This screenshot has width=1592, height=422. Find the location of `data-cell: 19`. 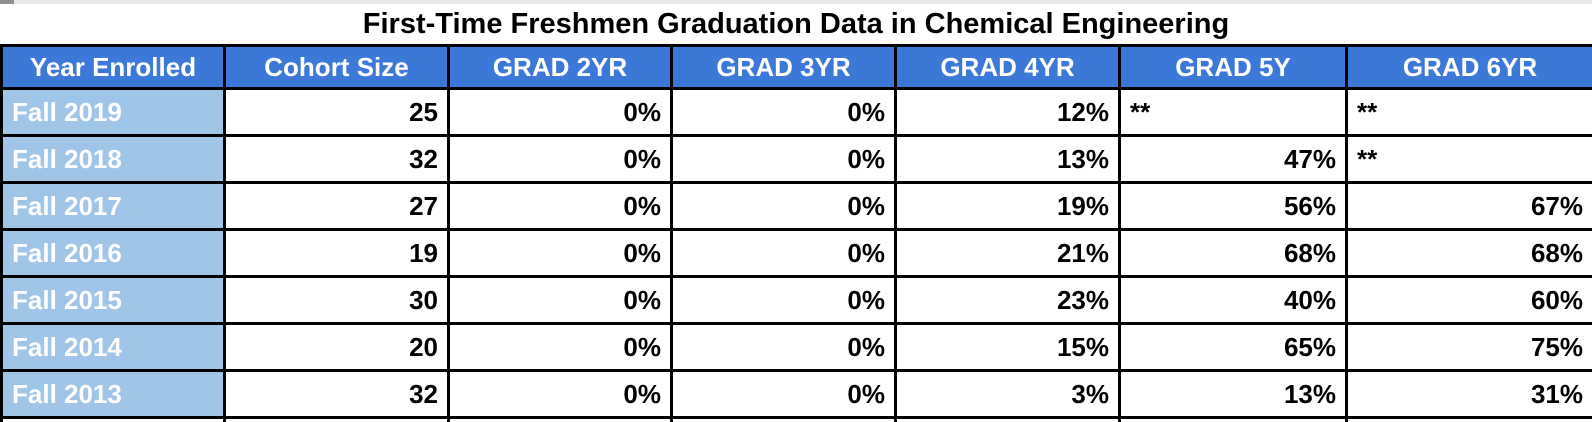

data-cell: 19 is located at coordinates (336, 253).